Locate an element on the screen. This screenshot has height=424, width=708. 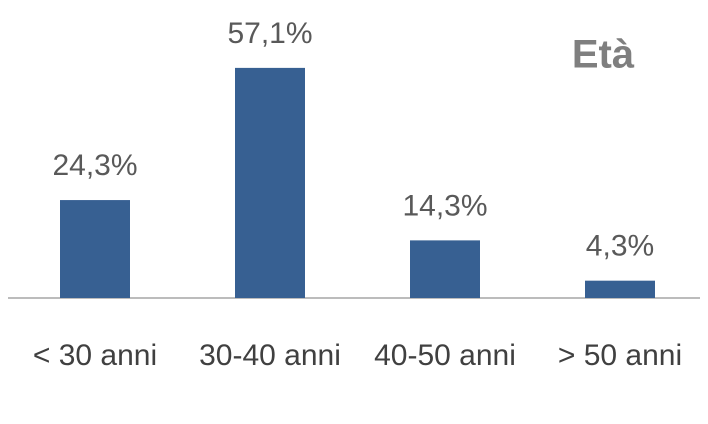
data-label: 14,3% is located at coordinates (444, 205).